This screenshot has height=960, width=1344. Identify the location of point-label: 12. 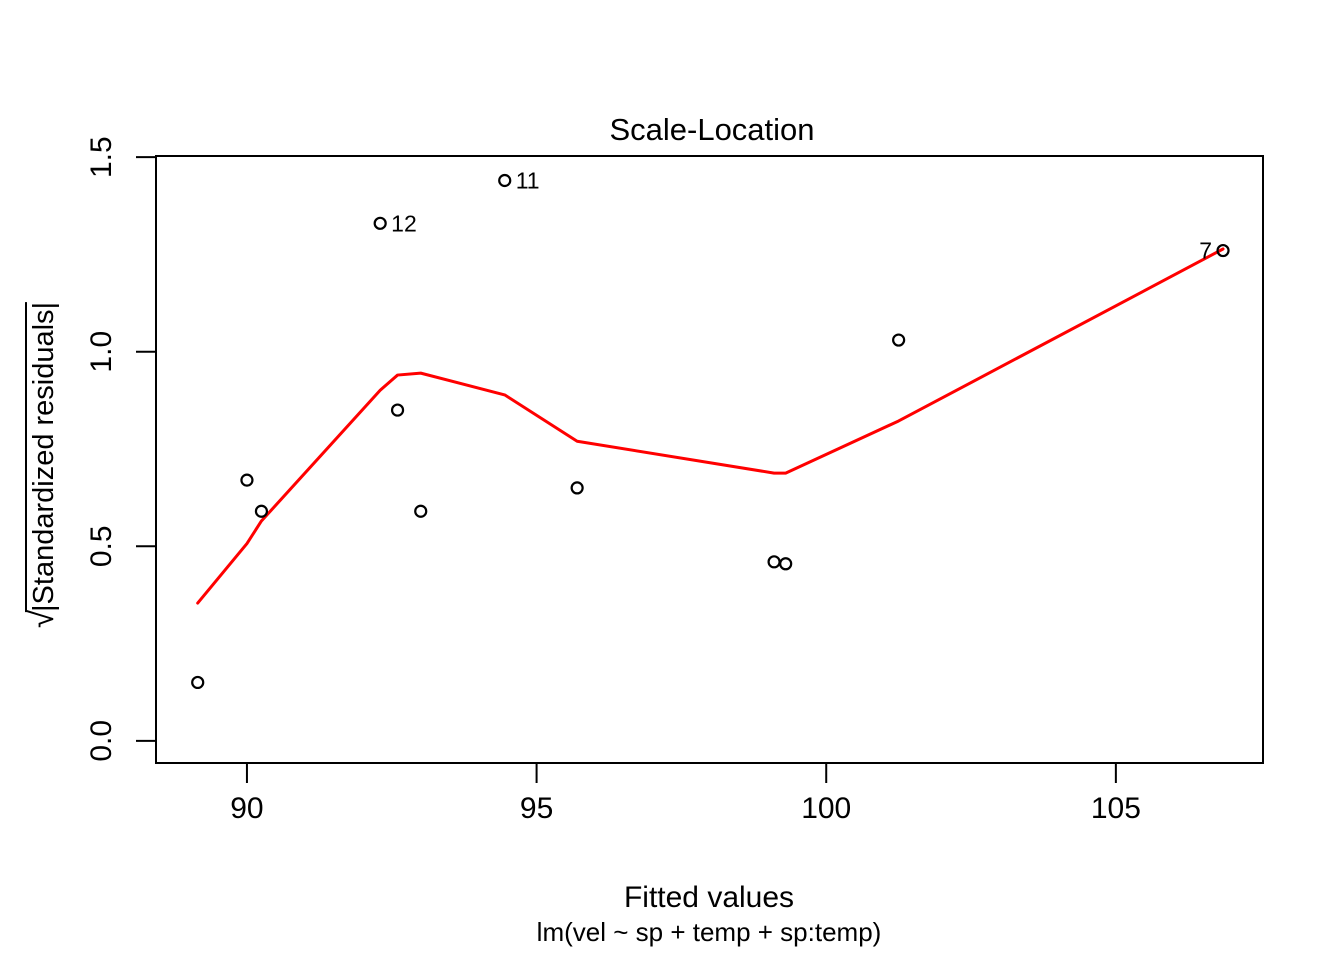
(404, 223).